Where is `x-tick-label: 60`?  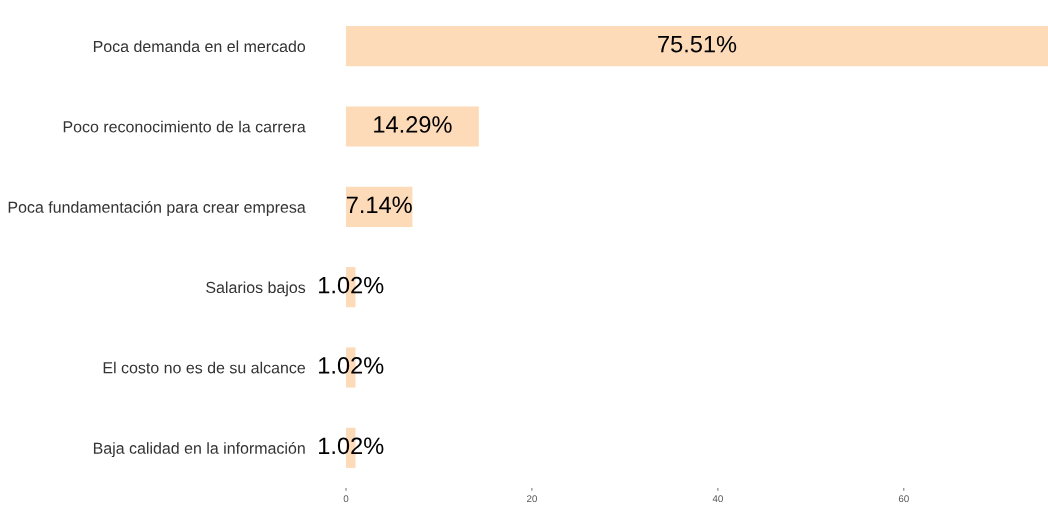
x-tick-label: 60 is located at coordinates (903, 499).